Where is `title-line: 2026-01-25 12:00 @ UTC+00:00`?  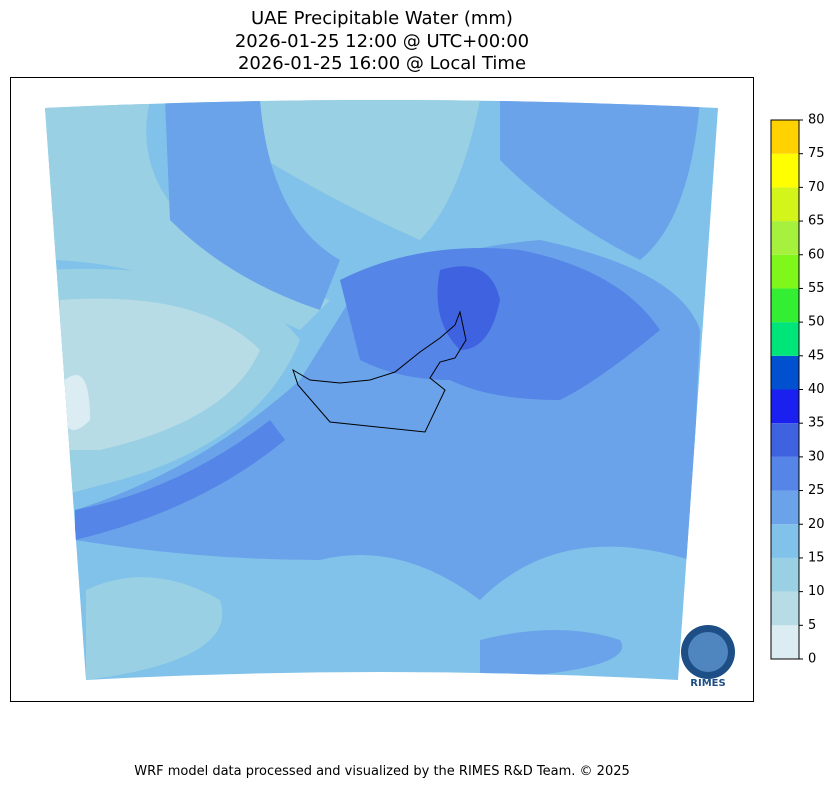
title-line: 2026-01-25 12:00 @ UTC+00:00 is located at coordinates (382, 41).